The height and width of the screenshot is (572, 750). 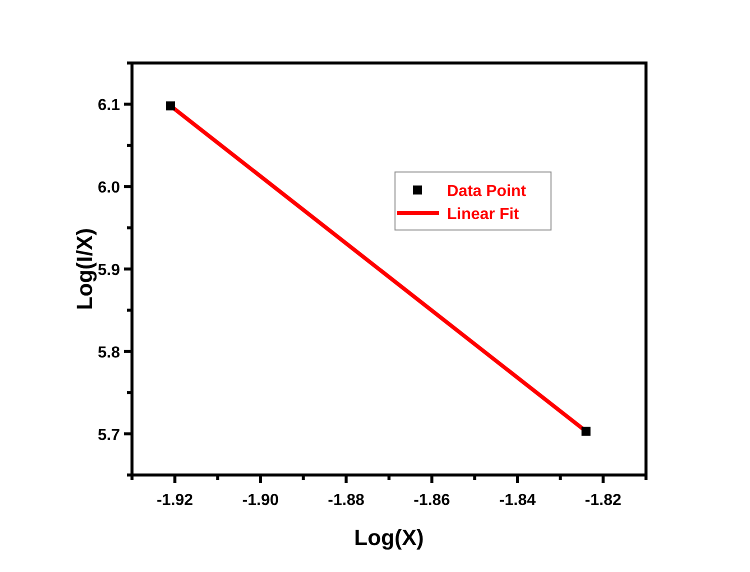 What do you see at coordinates (109, 105) in the screenshot?
I see `y-tick-label: 6.1` at bounding box center [109, 105].